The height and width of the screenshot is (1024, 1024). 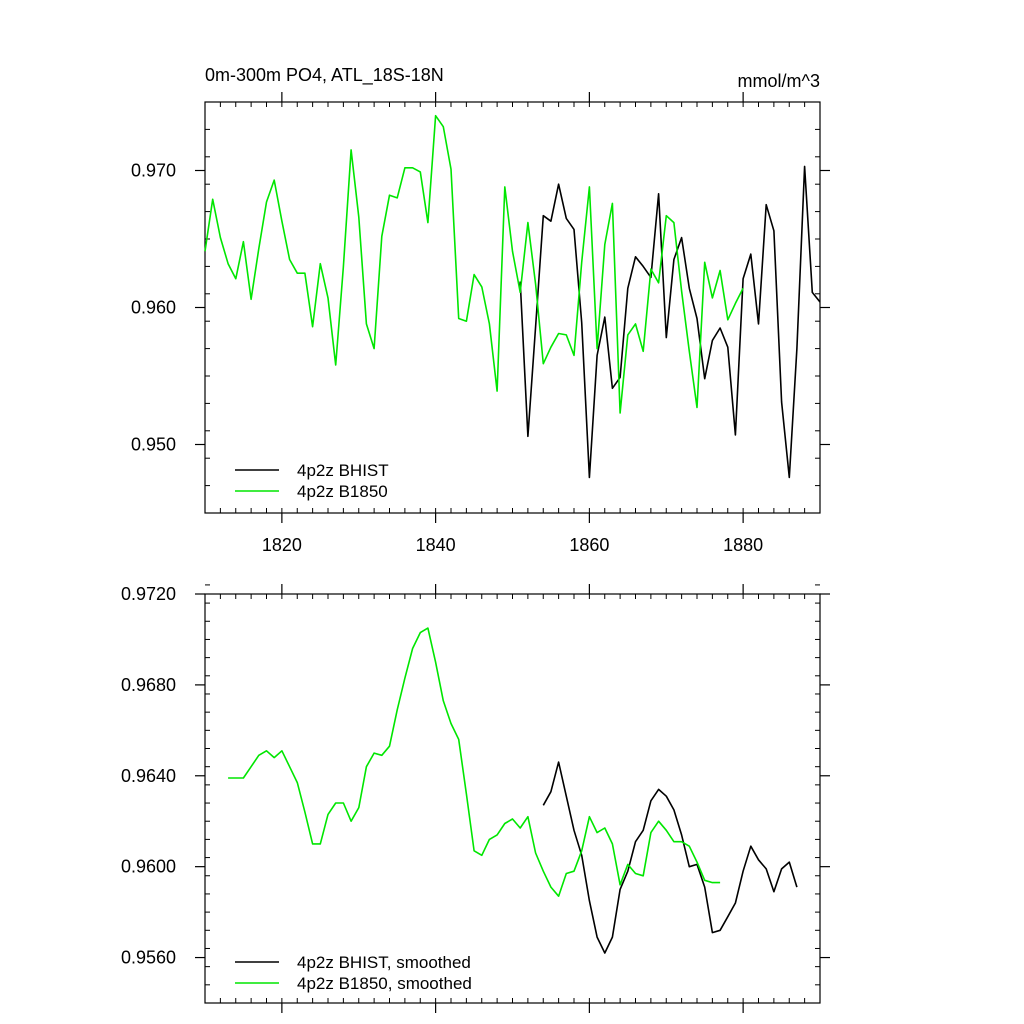 I want to click on legend-label: 4p2z B1850, so click(x=342, y=491).